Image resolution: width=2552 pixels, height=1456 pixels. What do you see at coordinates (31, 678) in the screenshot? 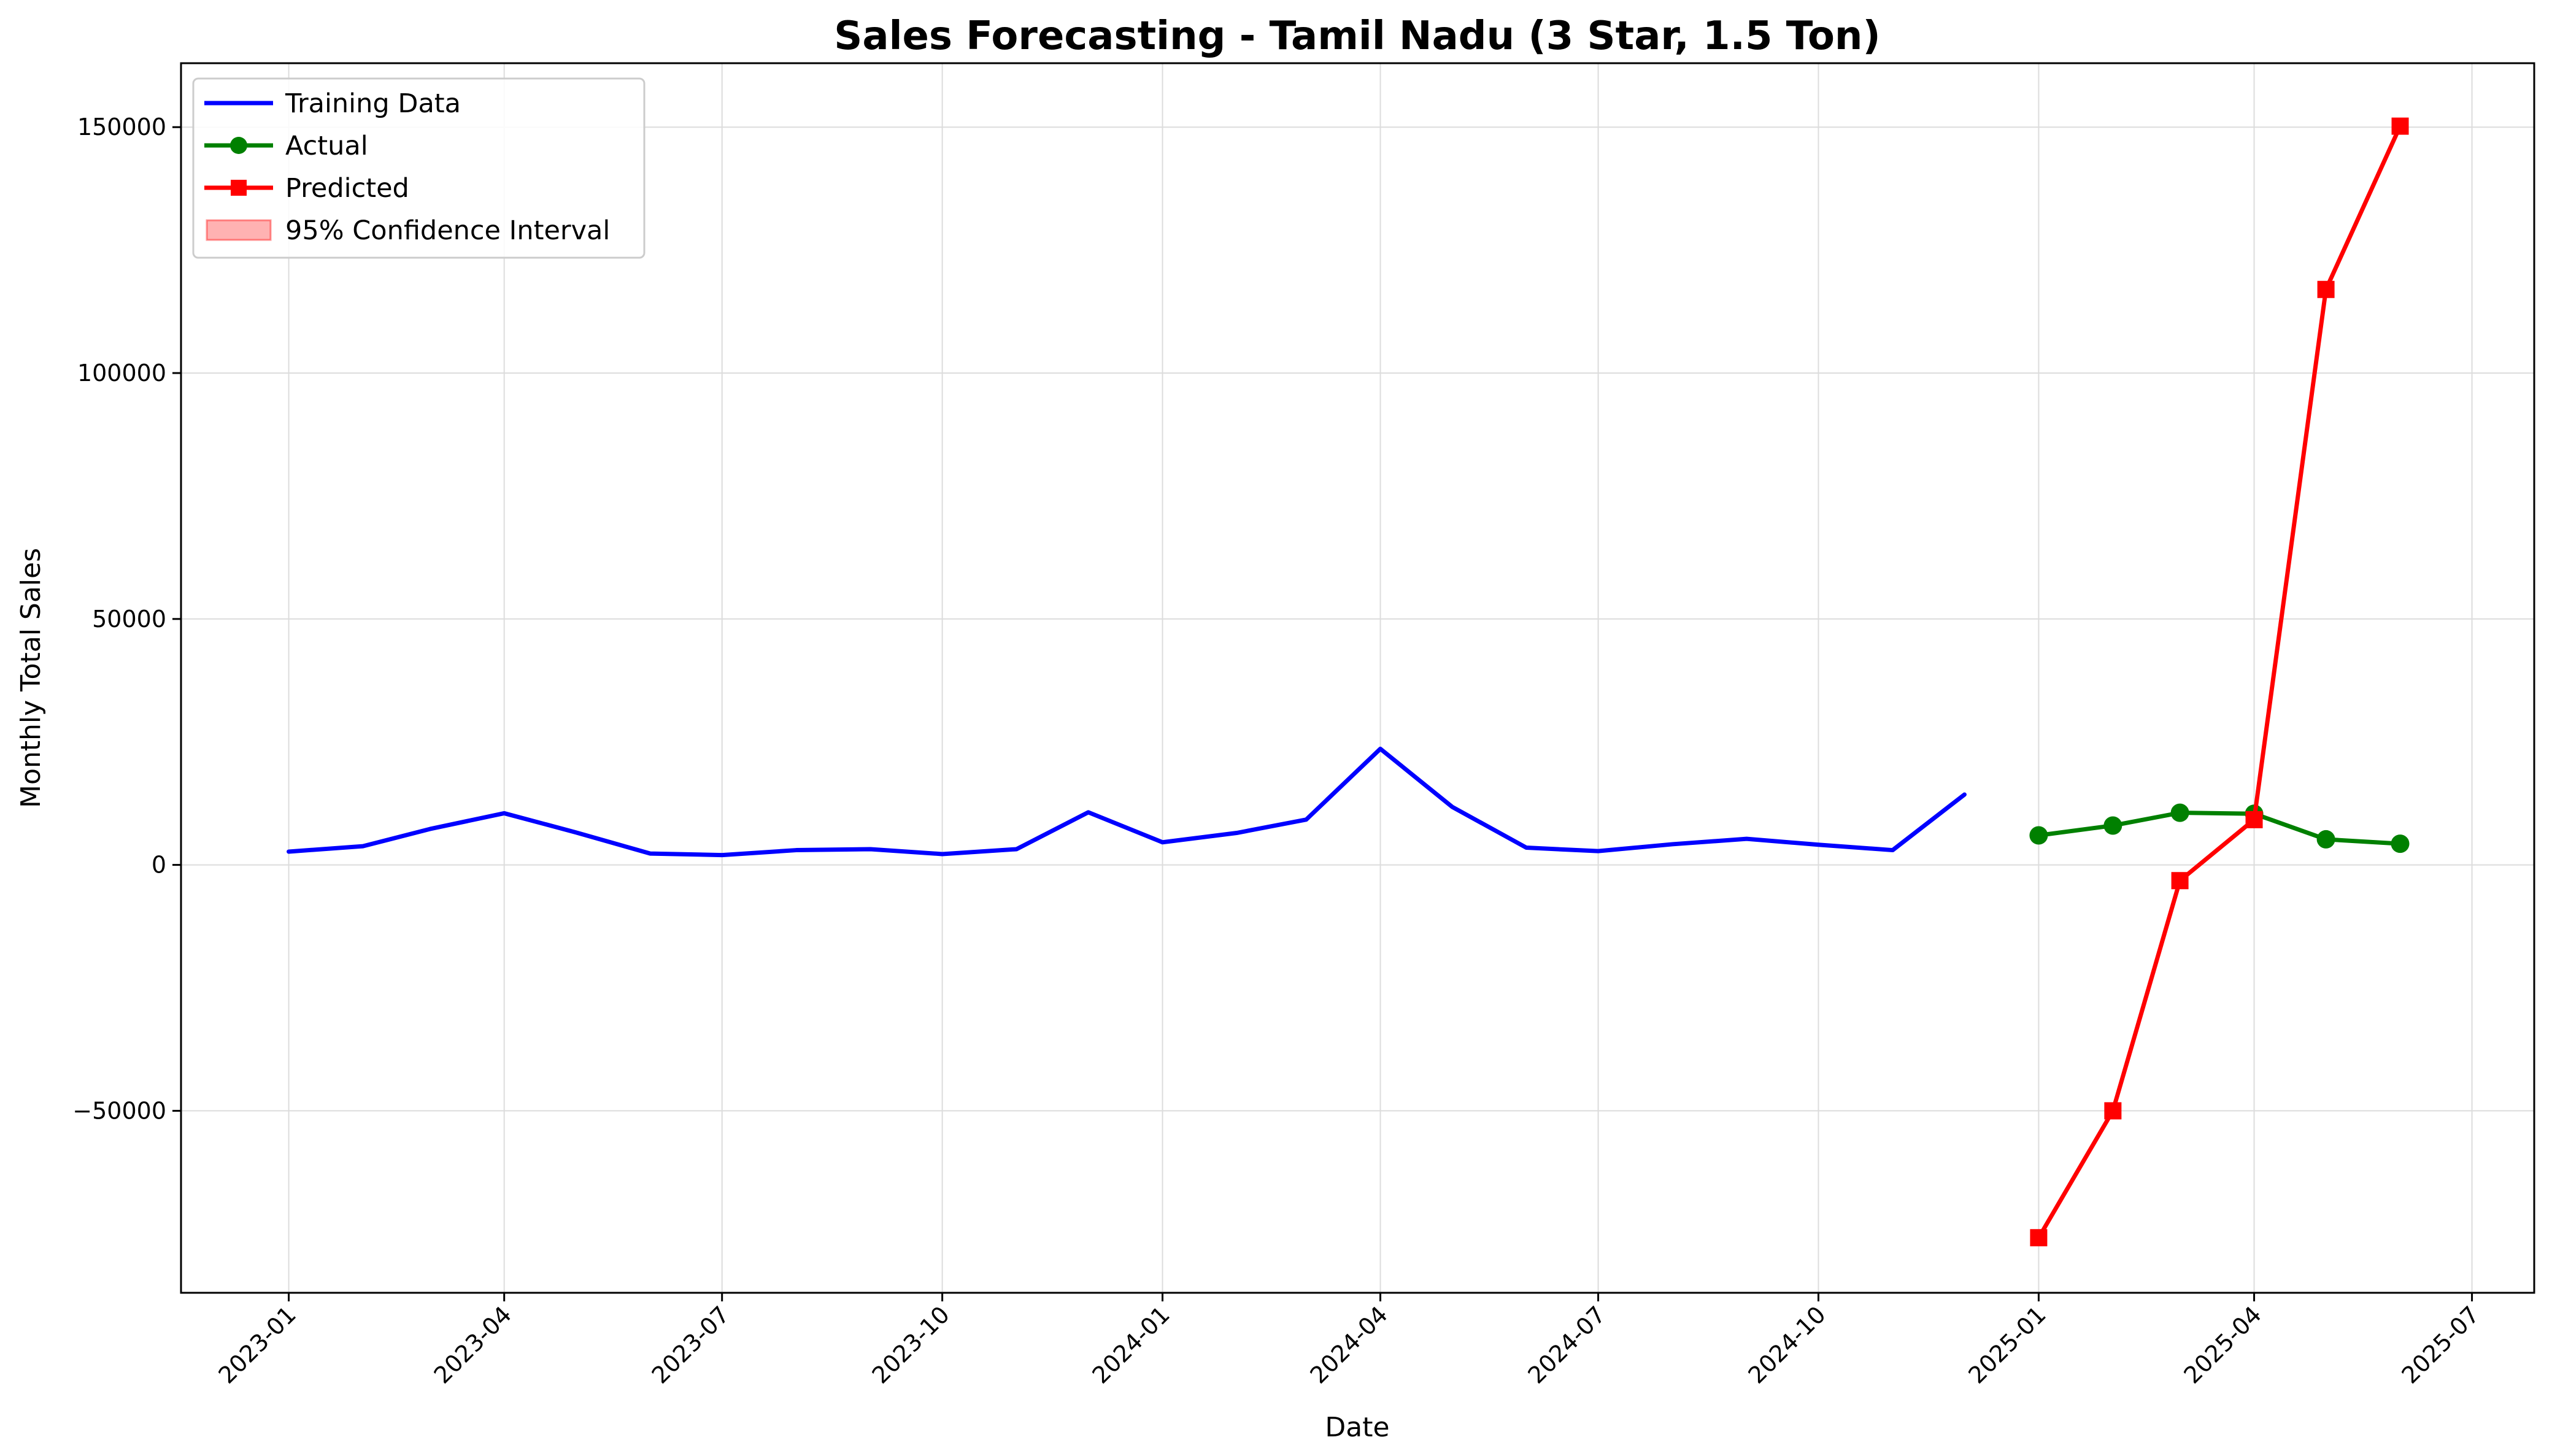
I see `y-axis-label: Monthly Total Sales` at bounding box center [31, 678].